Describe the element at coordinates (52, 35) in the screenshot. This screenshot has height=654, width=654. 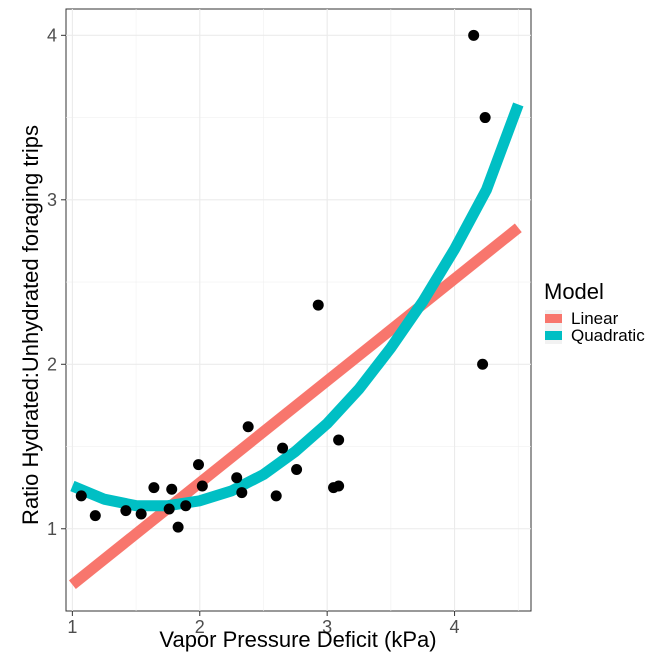
I see `y-tick-label: 4` at that location.